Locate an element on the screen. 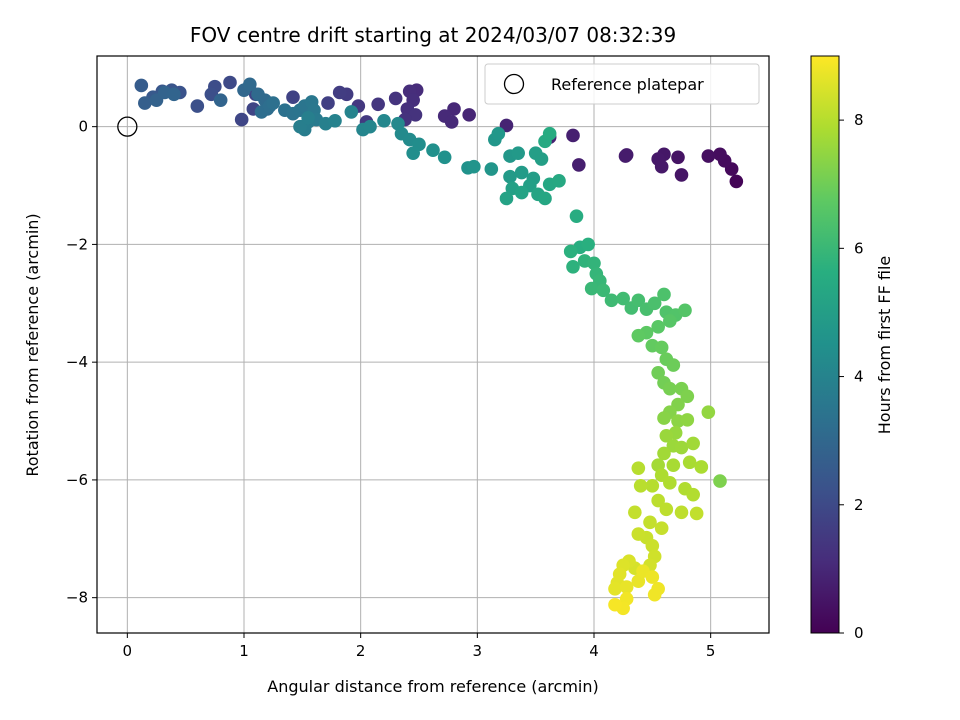 Image resolution: width=960 pixels, height=720 pixels. legend: Reference platepar is located at coordinates (622, 84).